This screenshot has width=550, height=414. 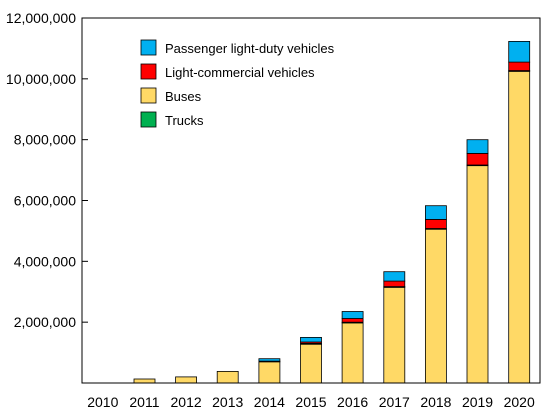 What do you see at coordinates (519, 402) in the screenshot?
I see `x-tick-label: 2020` at bounding box center [519, 402].